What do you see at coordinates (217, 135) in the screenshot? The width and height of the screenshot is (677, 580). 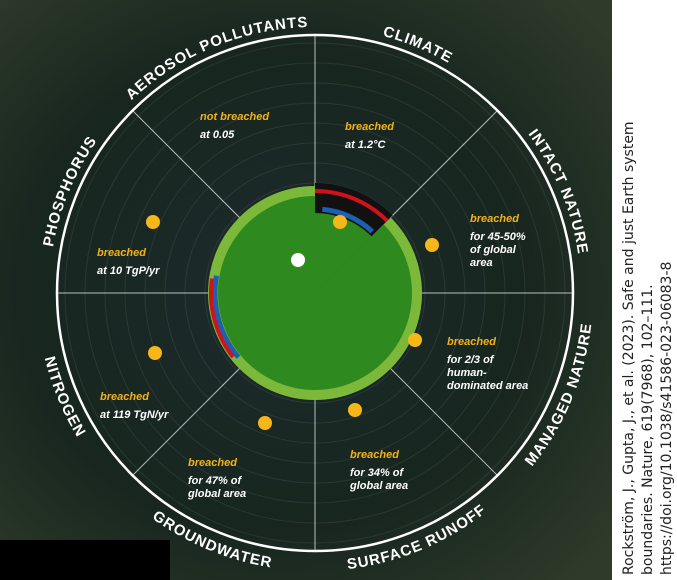 I see `detail: at 0.05` at bounding box center [217, 135].